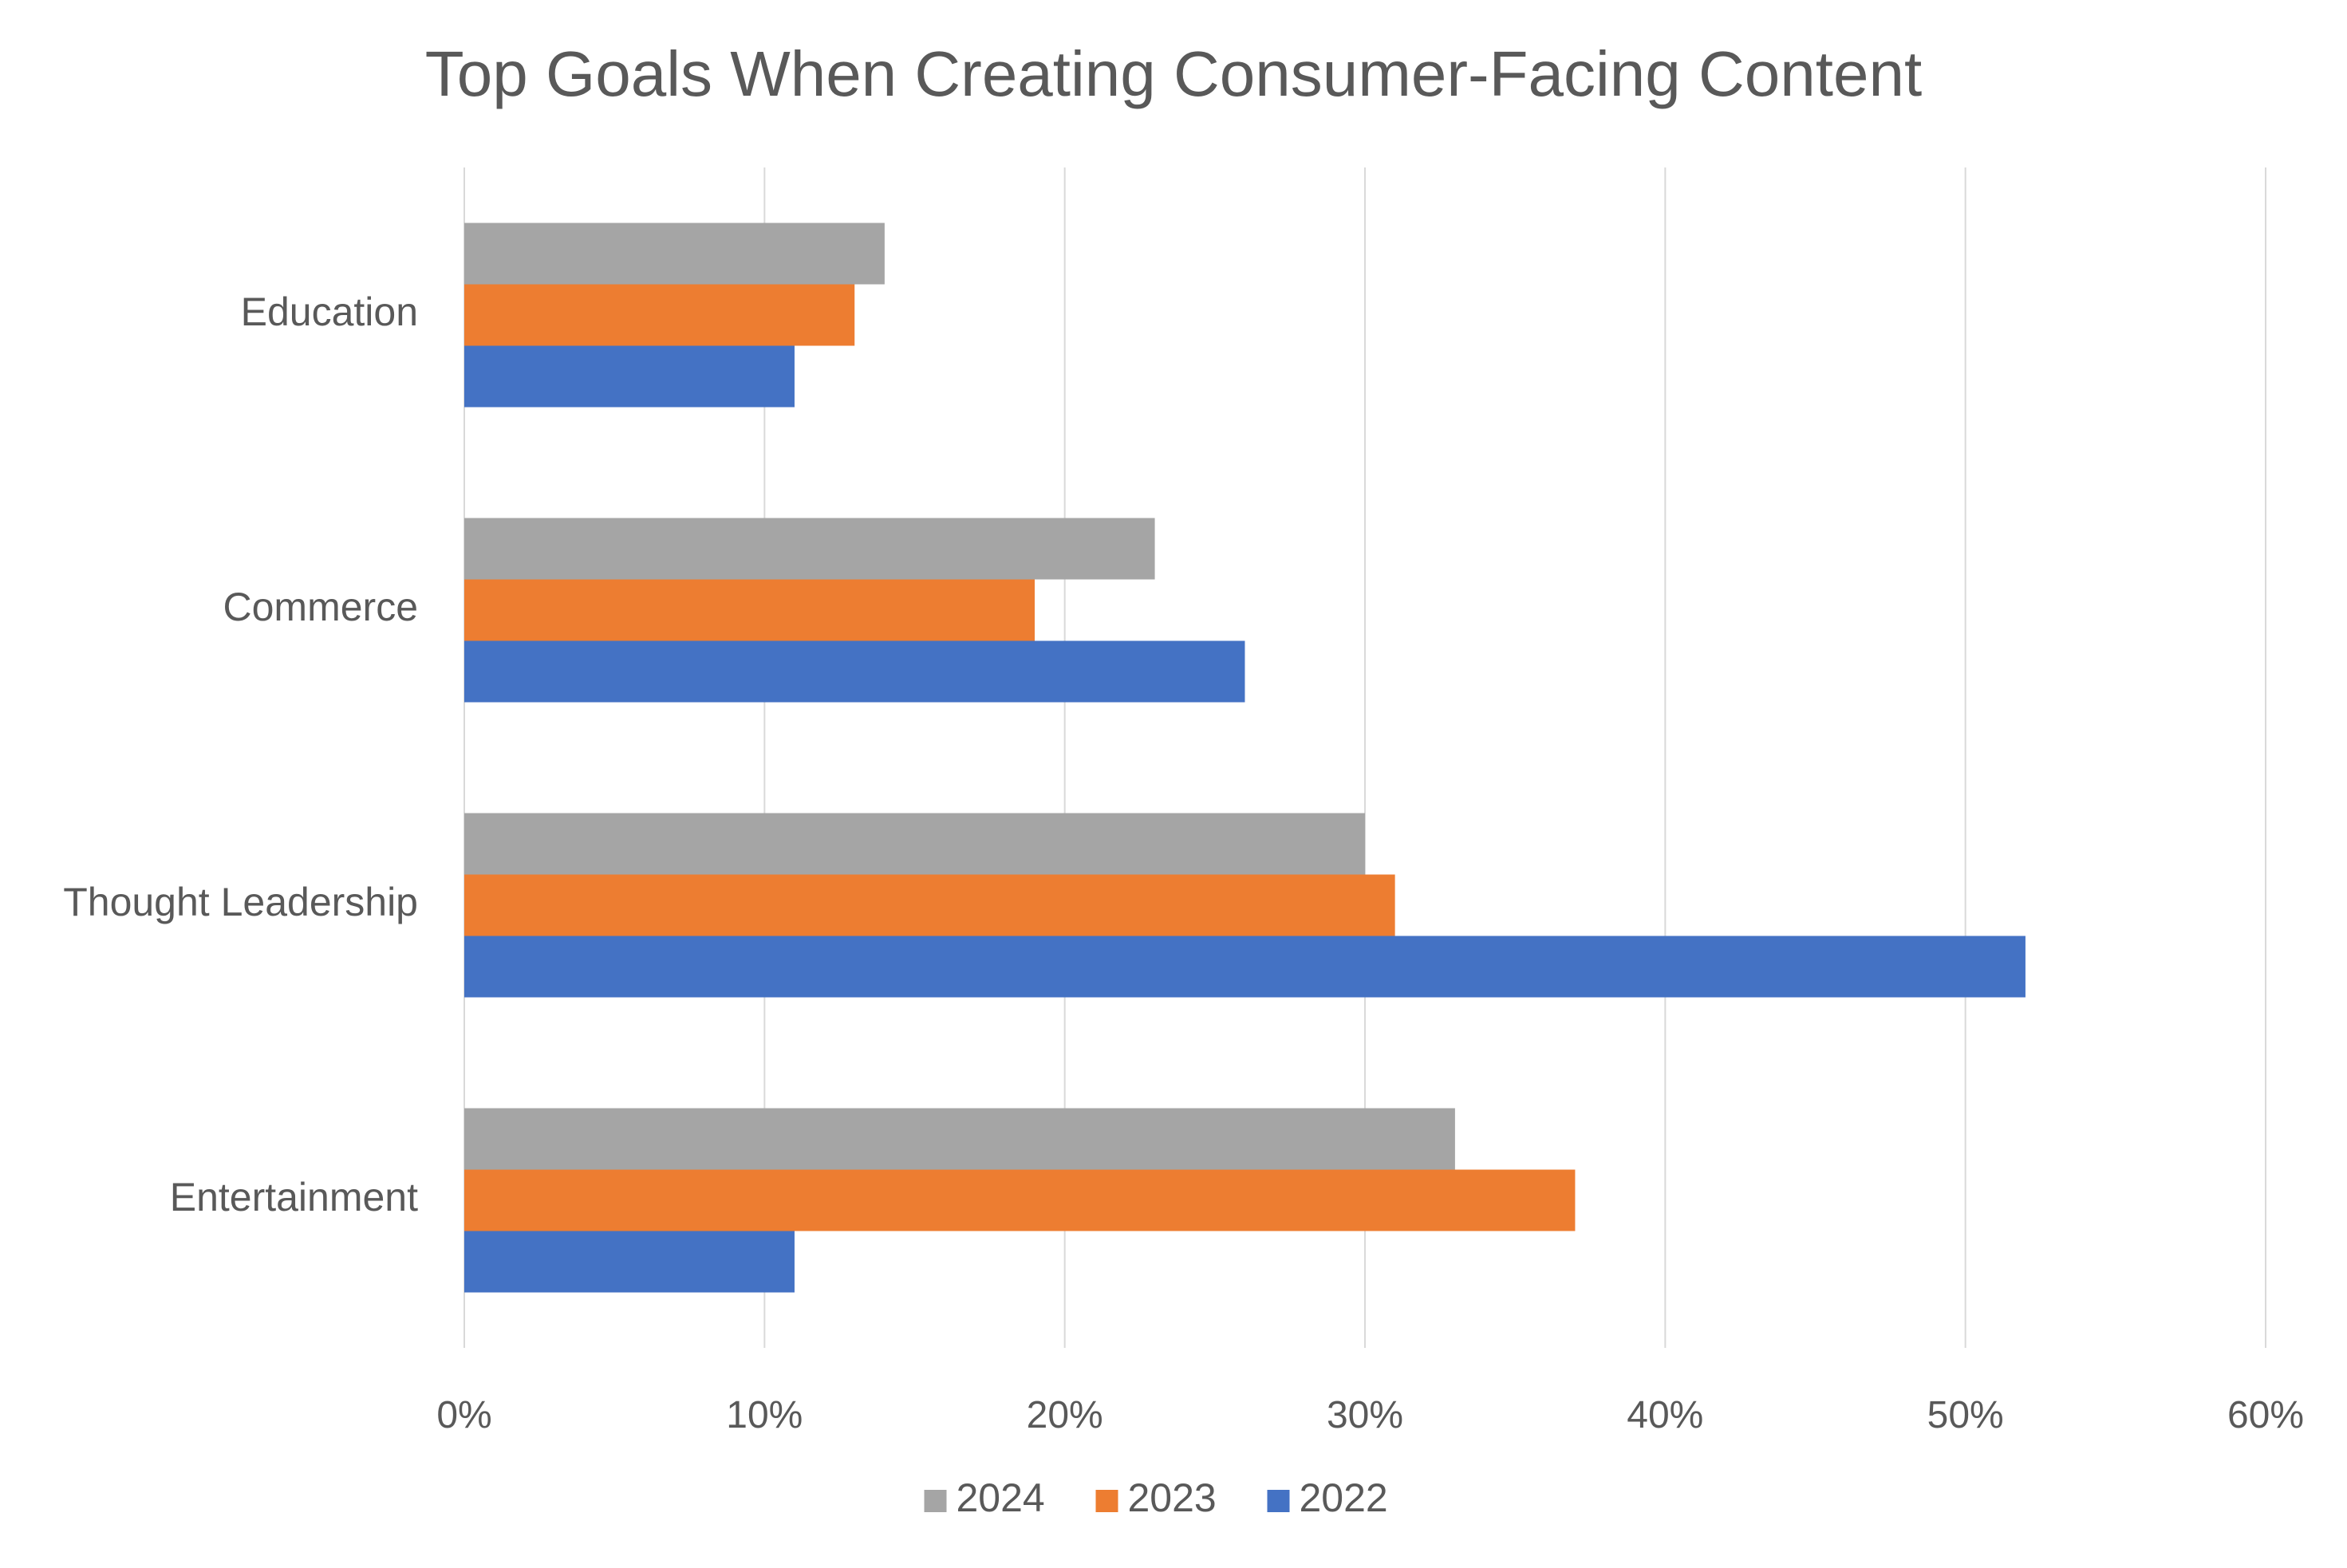 The height and width of the screenshot is (1568, 2347). What do you see at coordinates (329, 312) in the screenshot?
I see `category-label: Education` at bounding box center [329, 312].